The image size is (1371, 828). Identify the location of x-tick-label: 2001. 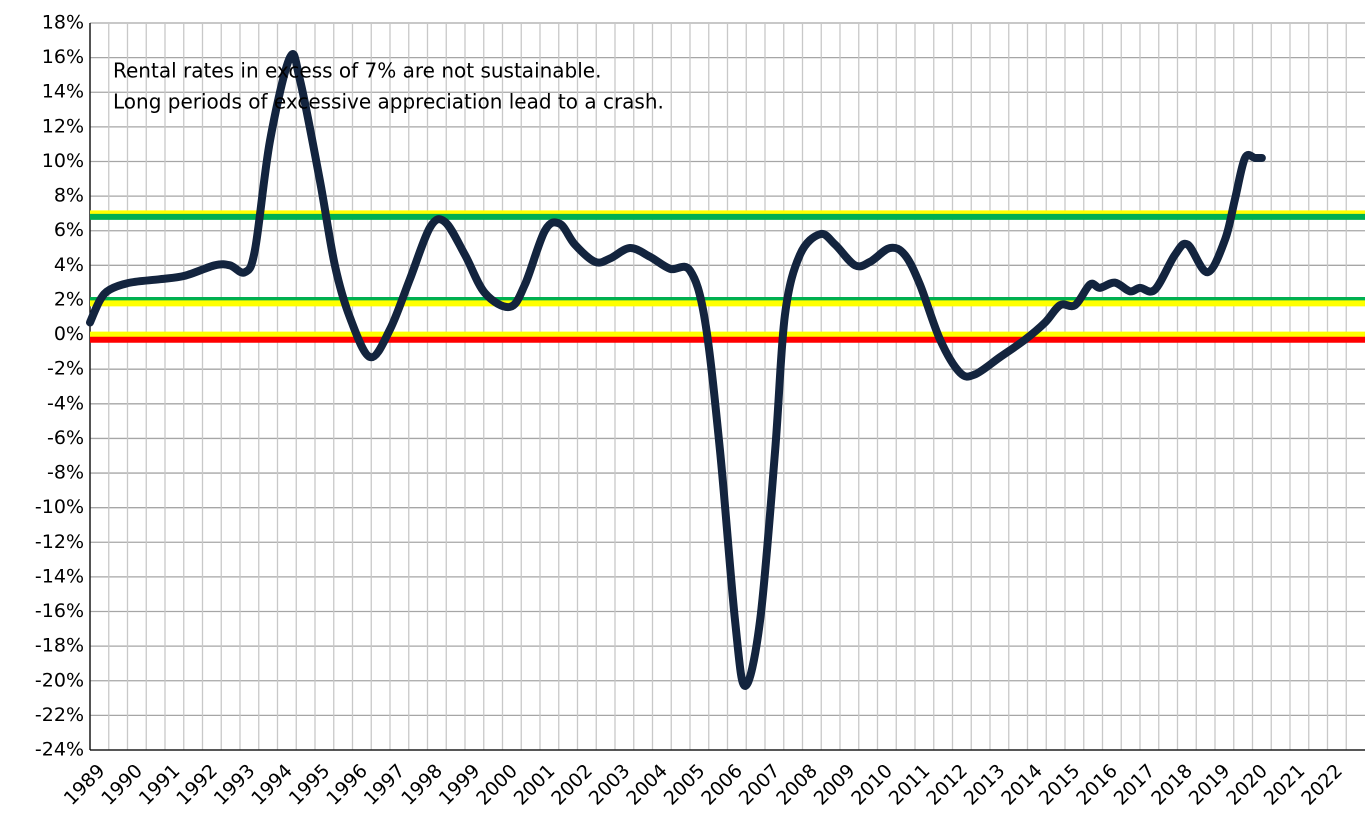
(535, 785).